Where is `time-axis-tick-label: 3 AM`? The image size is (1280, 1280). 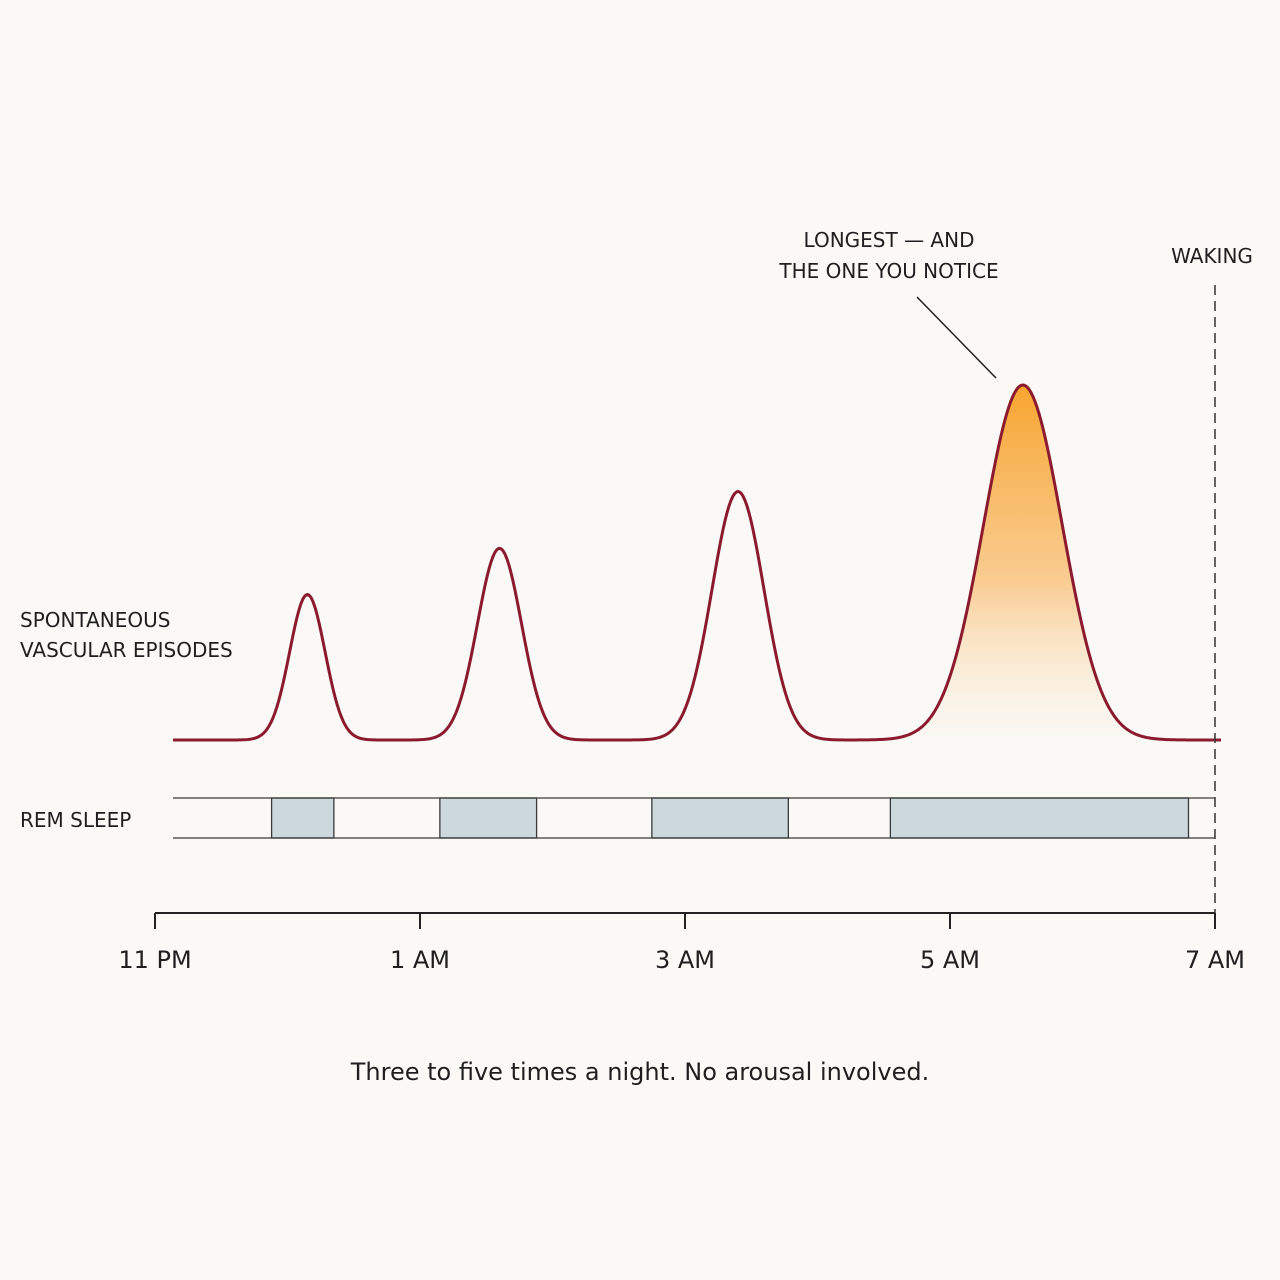
time-axis-tick-label: 3 AM is located at coordinates (685, 960).